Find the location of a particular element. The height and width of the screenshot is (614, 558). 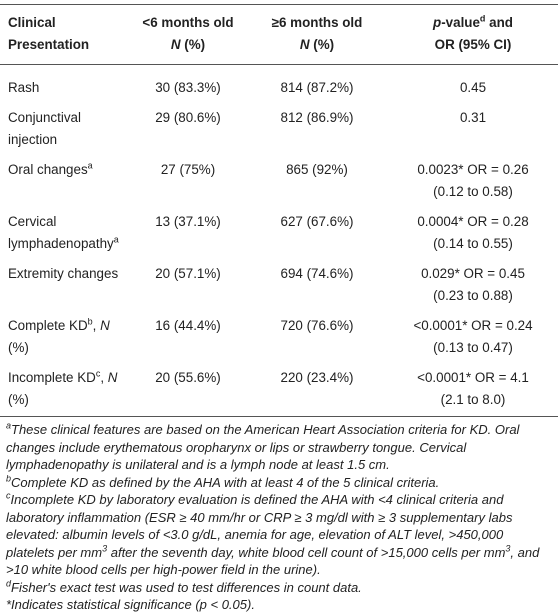

text-run: b is located at coordinates (90, 321).